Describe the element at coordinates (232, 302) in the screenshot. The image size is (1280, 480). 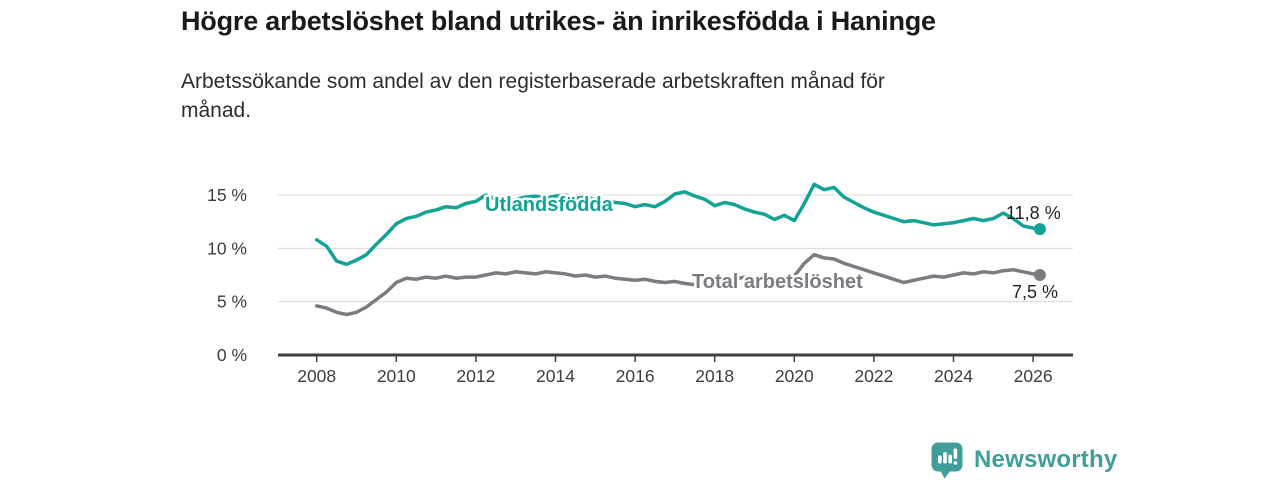
I see `y-tick-label: 5 %` at that location.